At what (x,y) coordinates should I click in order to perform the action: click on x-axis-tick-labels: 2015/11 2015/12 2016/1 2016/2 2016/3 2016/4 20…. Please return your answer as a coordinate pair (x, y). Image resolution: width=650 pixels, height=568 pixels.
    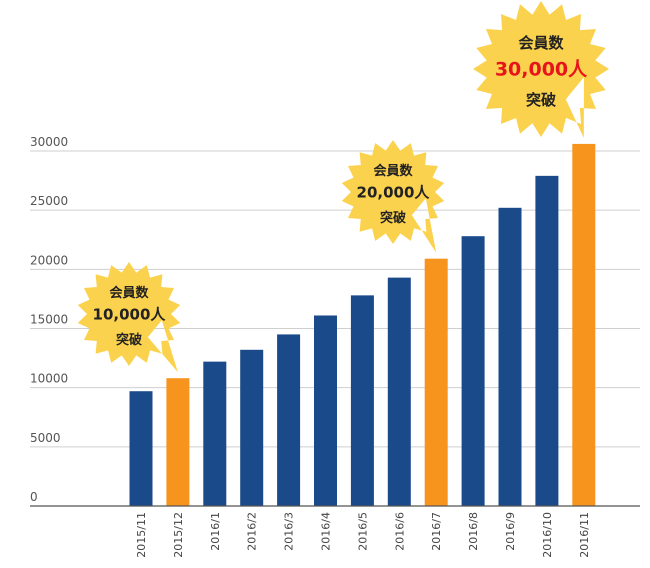
    Looking at the image, I should click on (363, 535).